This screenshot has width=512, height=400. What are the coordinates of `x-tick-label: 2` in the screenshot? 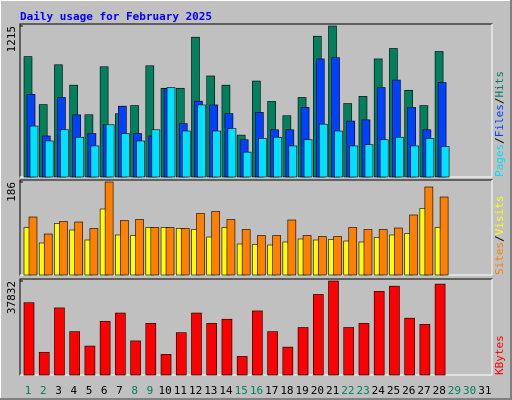 It's located at (43, 390).